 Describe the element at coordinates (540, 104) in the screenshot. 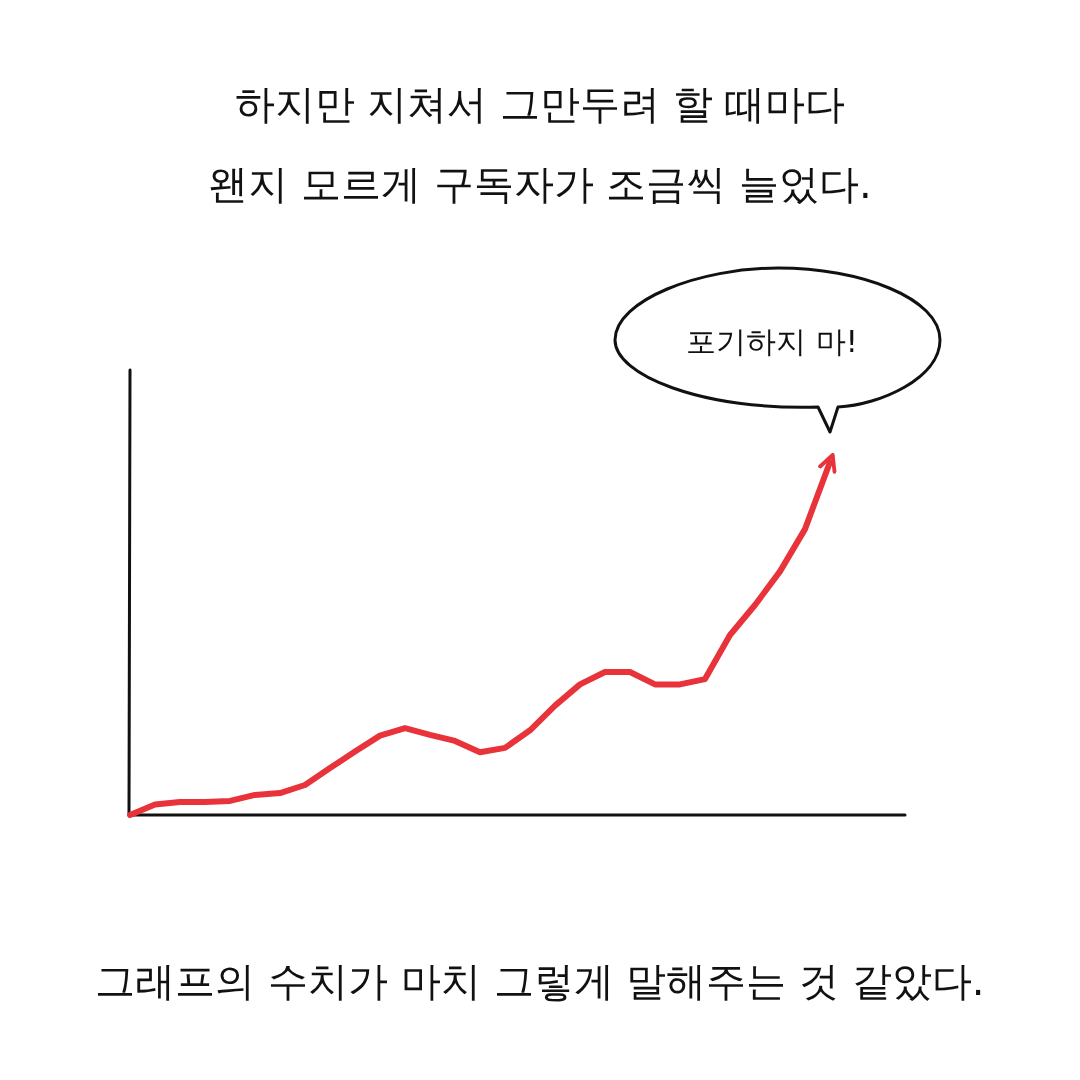

I see `chart-title: 하지만 지쳐서 그만두려 할 때마다` at that location.